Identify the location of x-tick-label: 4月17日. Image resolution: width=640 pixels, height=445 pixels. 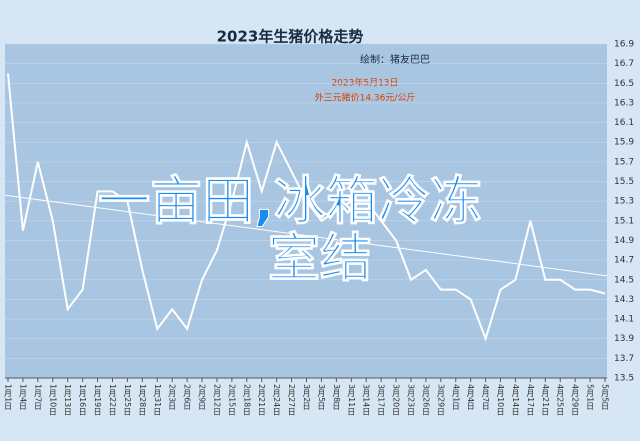
(530, 400).